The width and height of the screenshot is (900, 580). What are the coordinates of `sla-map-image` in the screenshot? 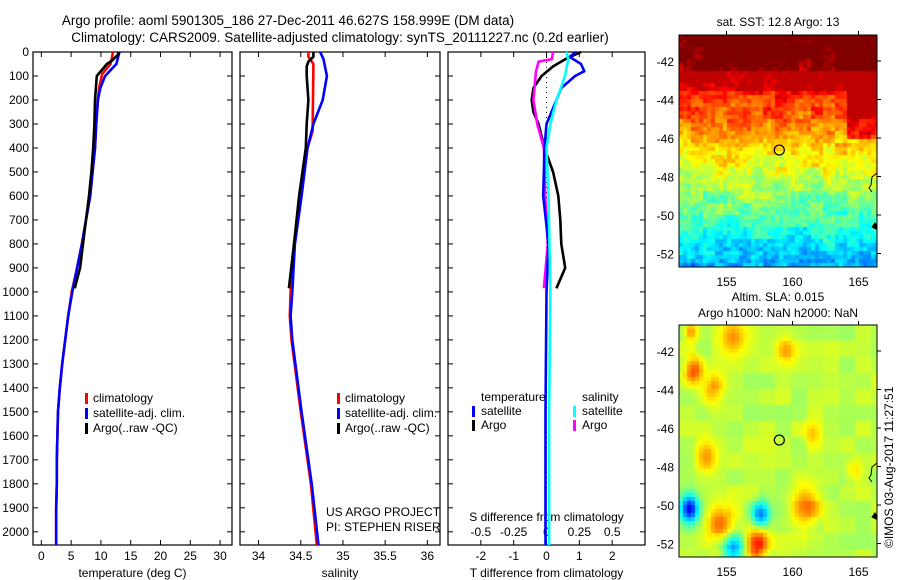 It's located at (778, 441).